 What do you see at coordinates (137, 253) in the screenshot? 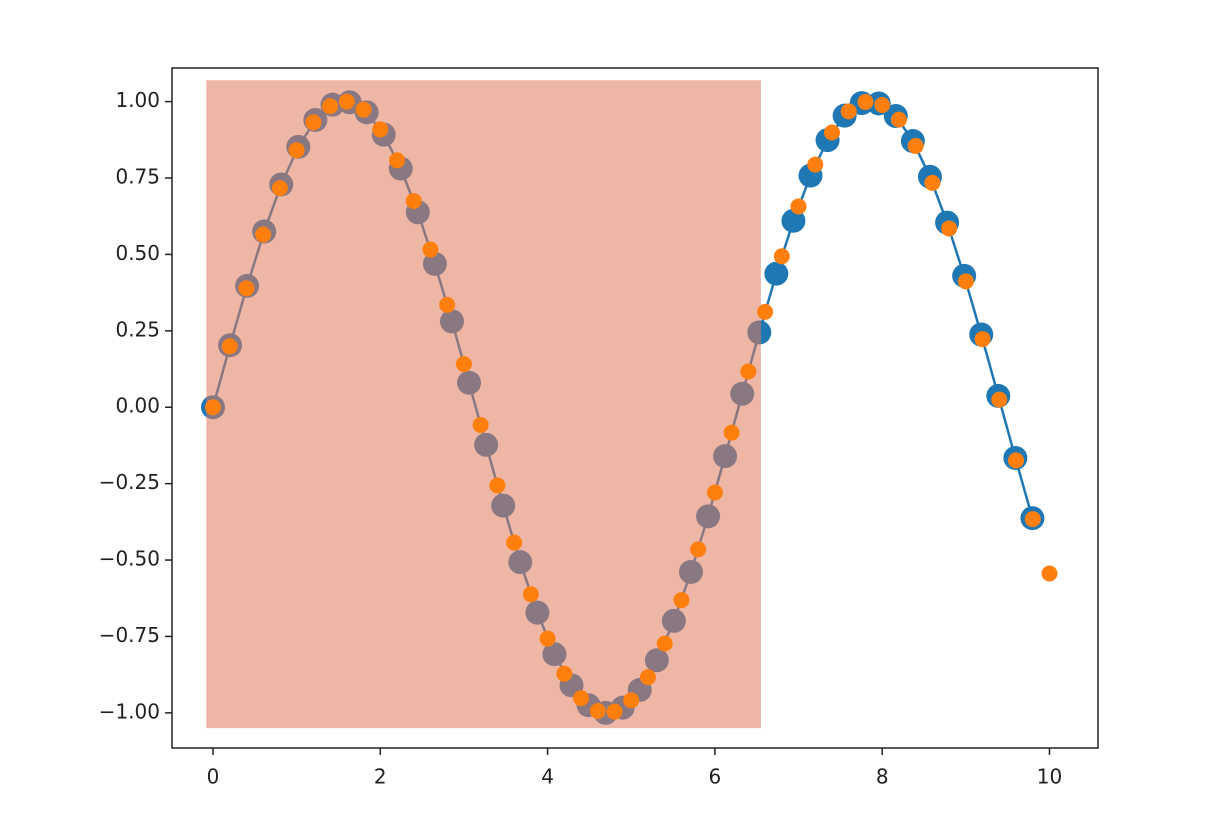
I see `y-tick-label: 0.50` at bounding box center [137, 253].